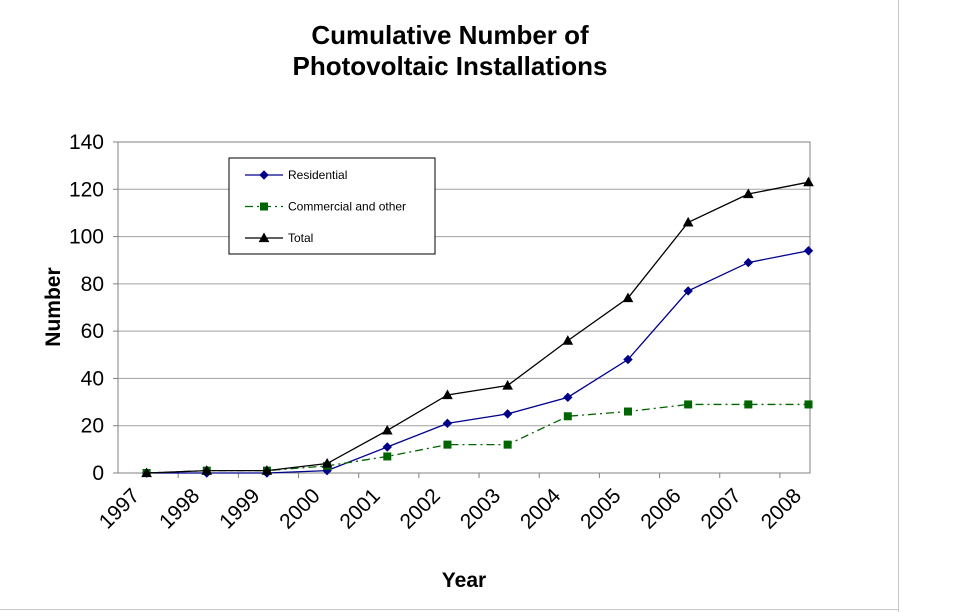  I want to click on legend-item-residential: Residential, so click(296, 175).